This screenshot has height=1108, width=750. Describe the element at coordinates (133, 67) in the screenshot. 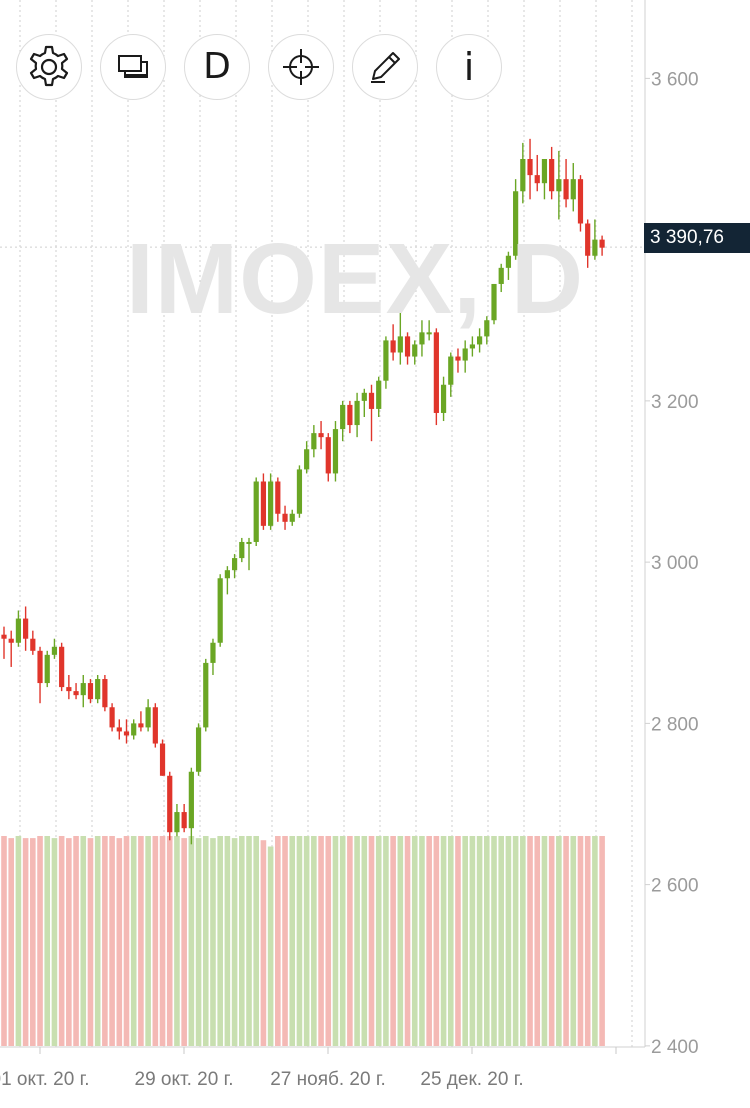

I see `compare-button` at that location.